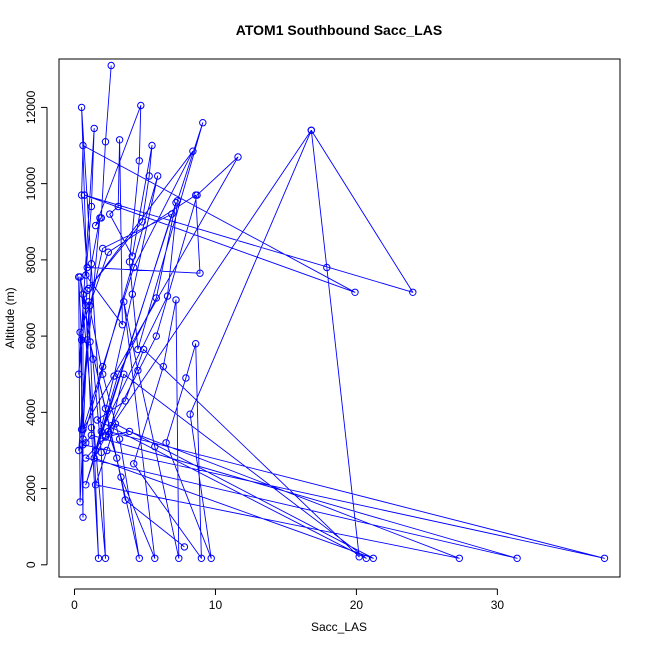  What do you see at coordinates (10, 317) in the screenshot?
I see `y-axis-label: Altitude (m)` at bounding box center [10, 317].